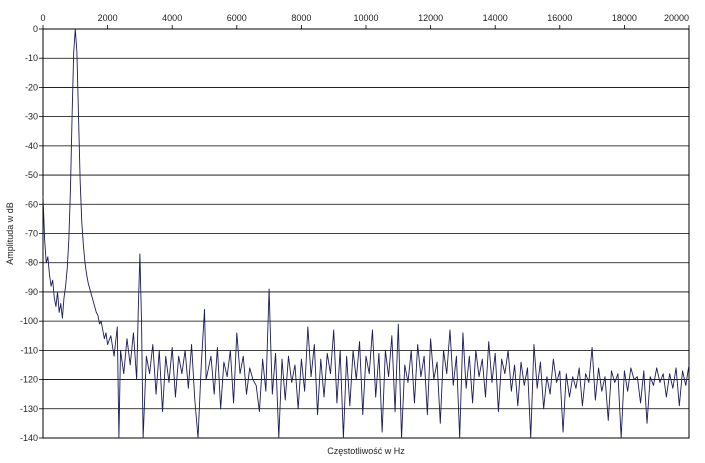 This screenshot has width=705, height=463. Describe the element at coordinates (31, 58) in the screenshot. I see `y-tick-label: -10` at that location.